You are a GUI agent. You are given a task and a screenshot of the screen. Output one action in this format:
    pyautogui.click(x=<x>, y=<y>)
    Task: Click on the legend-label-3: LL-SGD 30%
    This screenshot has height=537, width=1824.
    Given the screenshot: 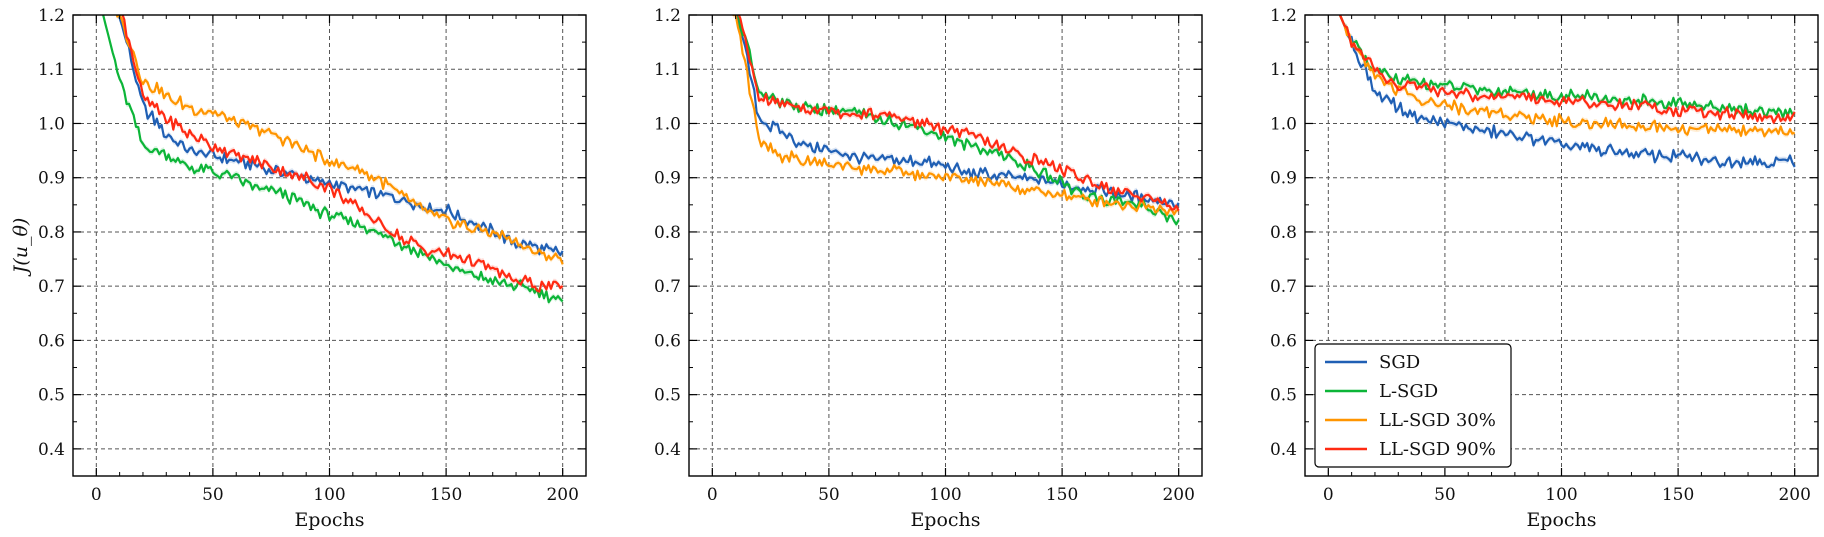 What is the action you would take?
    pyautogui.click(x=1437, y=420)
    